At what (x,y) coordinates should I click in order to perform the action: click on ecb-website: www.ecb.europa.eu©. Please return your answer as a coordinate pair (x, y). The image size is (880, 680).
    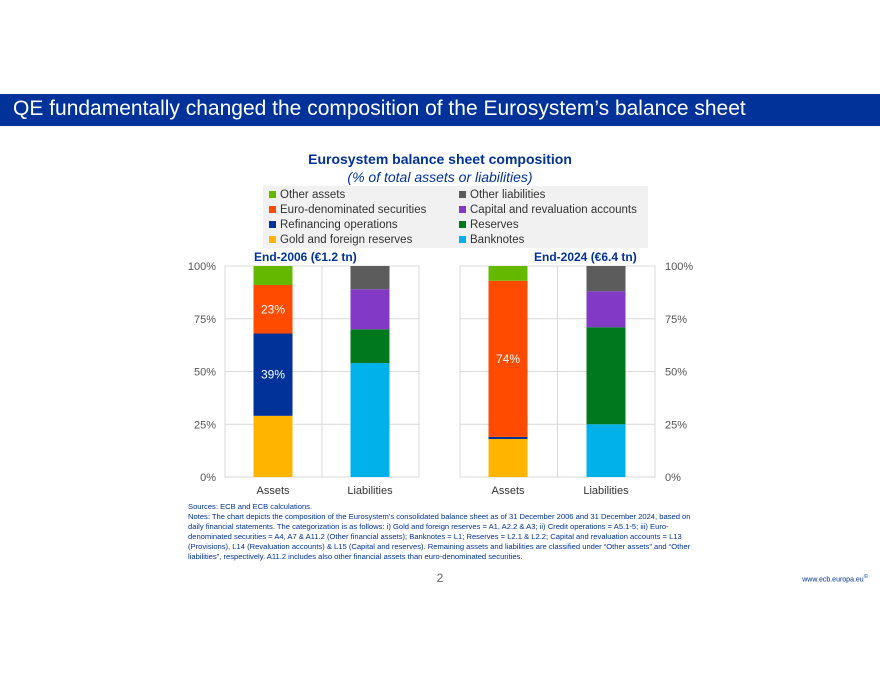
    Looking at the image, I should click on (835, 578).